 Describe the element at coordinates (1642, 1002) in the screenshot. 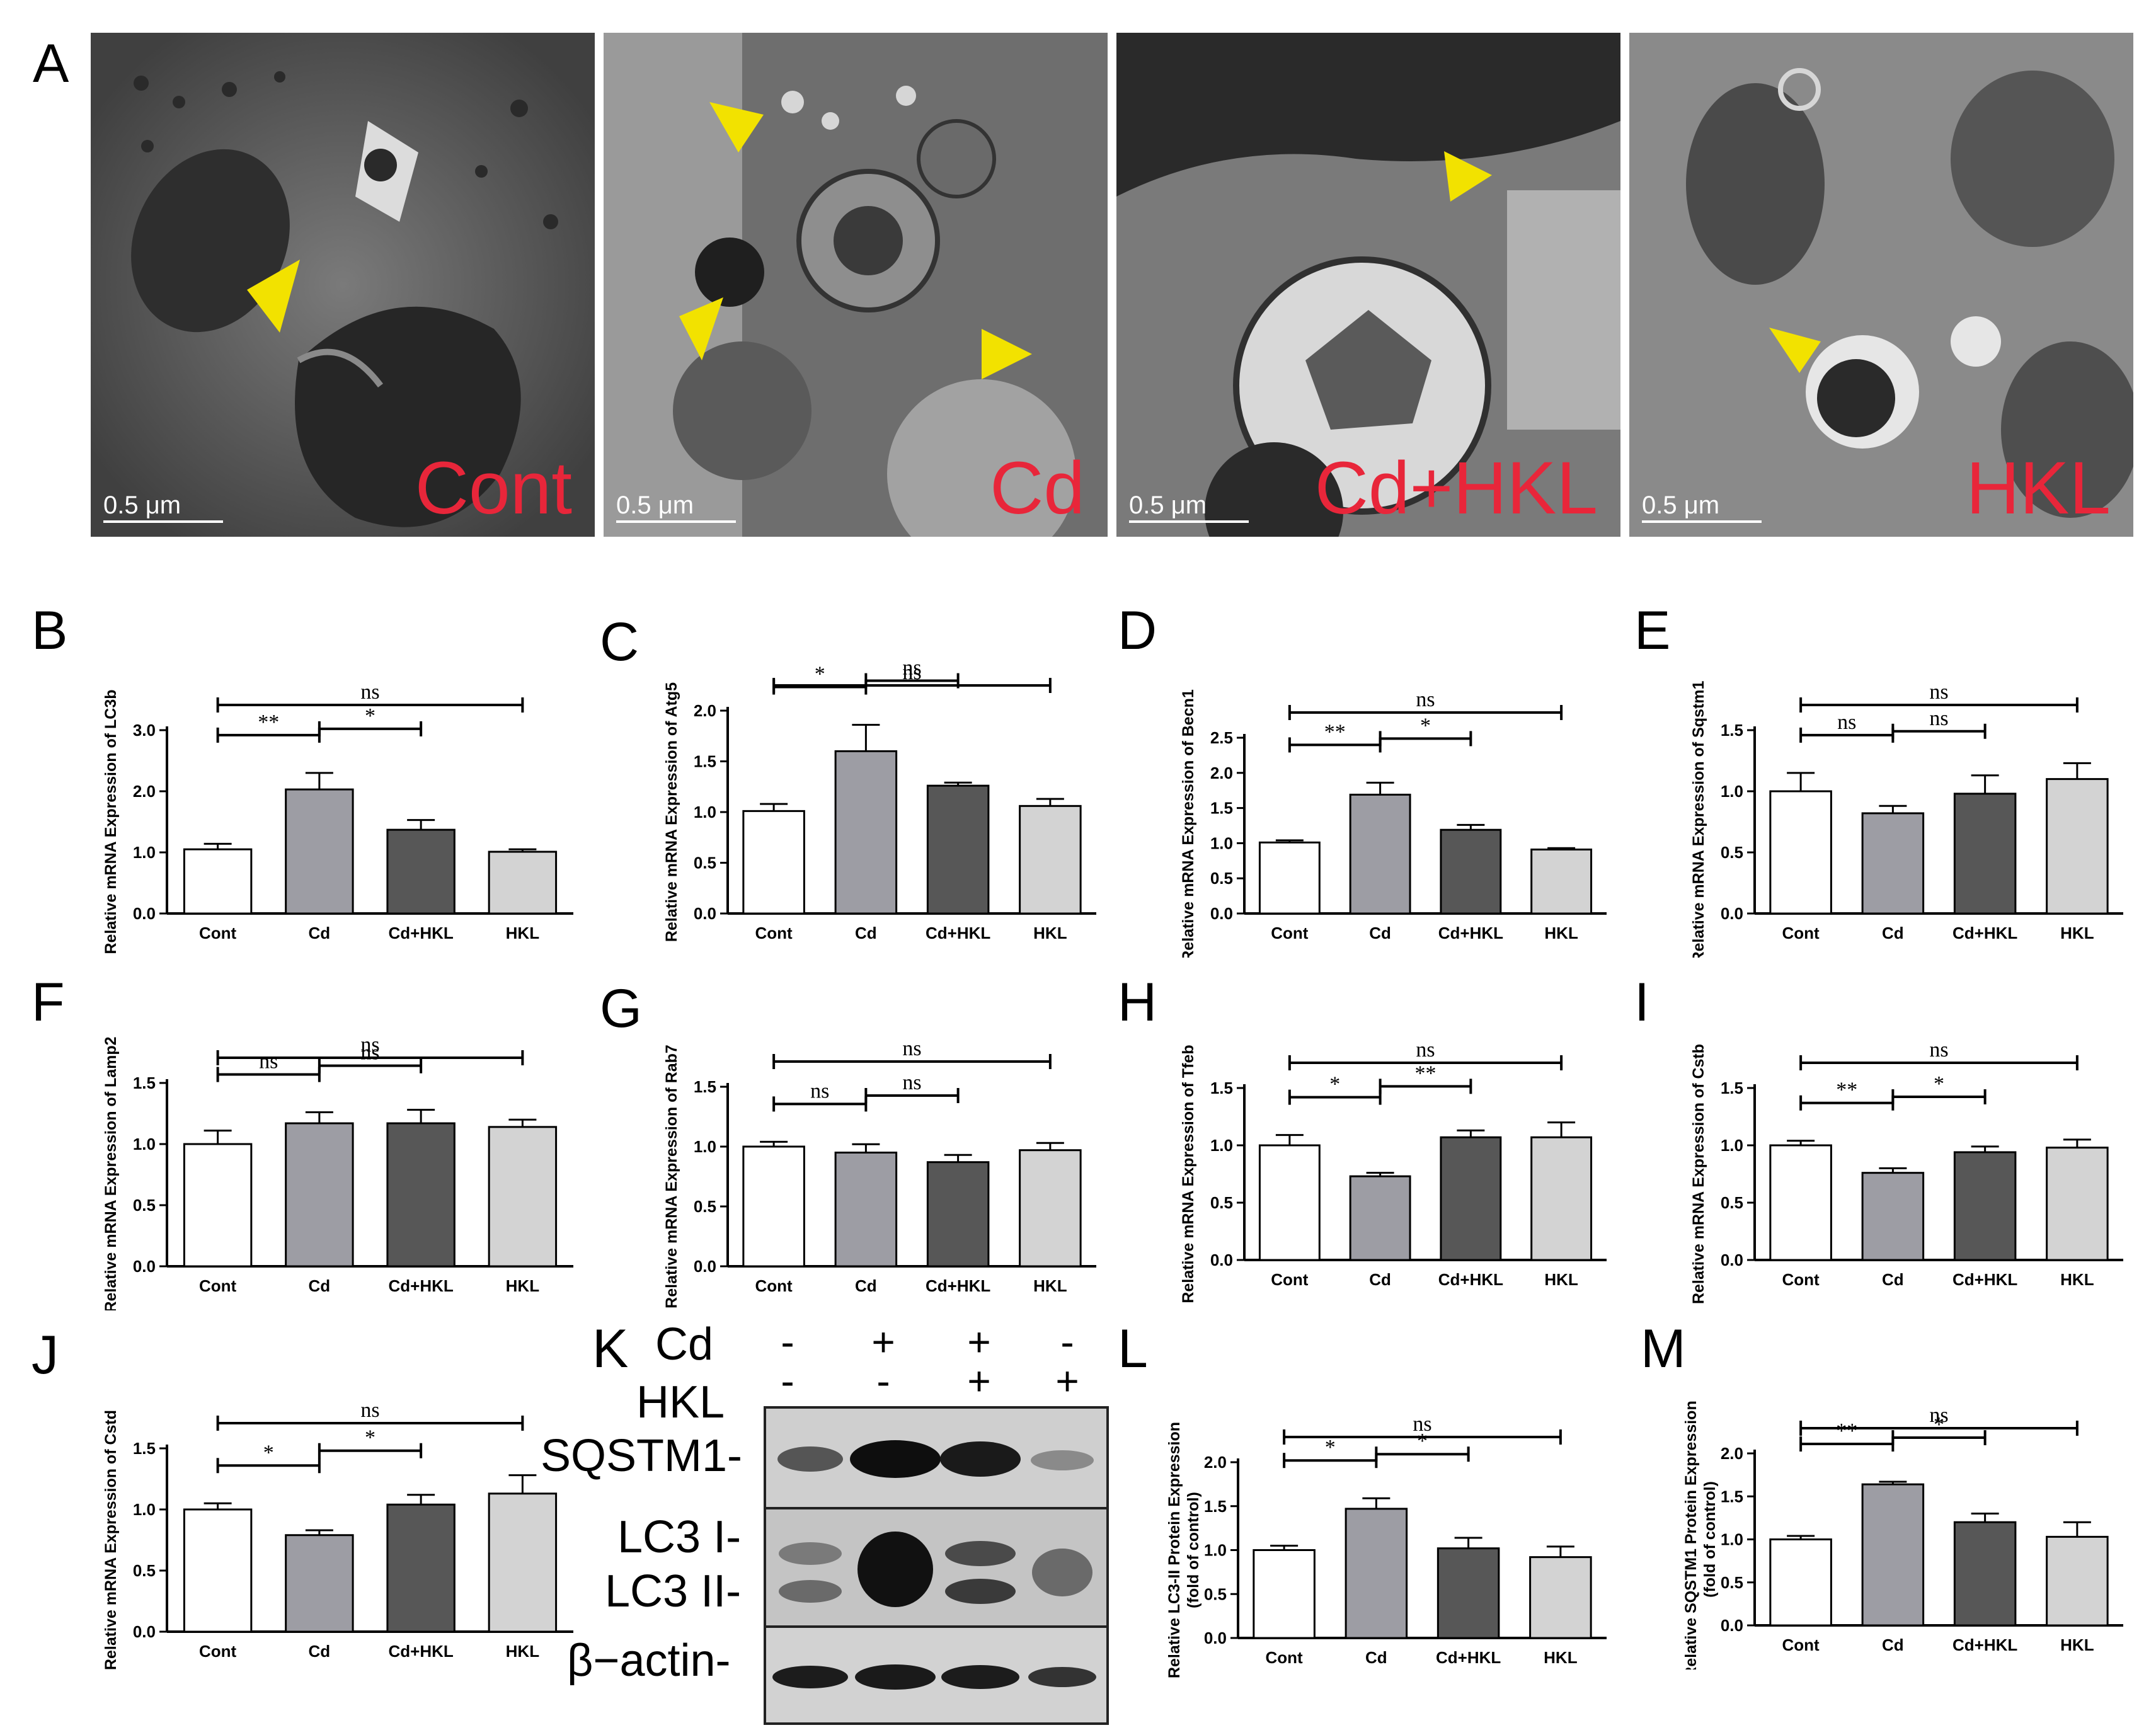

I see `panel-letter-i: I` at that location.